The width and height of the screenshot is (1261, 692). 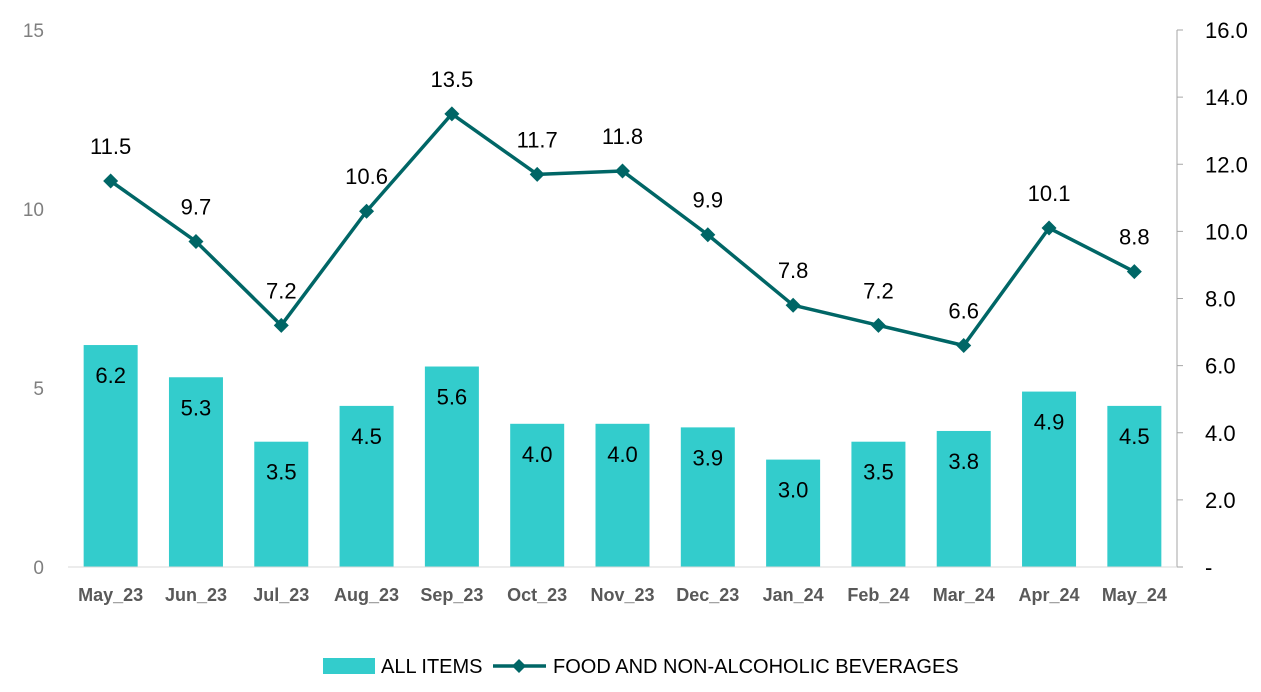 I want to click on bar-label-Nov_23: 4.0, so click(x=622, y=454).